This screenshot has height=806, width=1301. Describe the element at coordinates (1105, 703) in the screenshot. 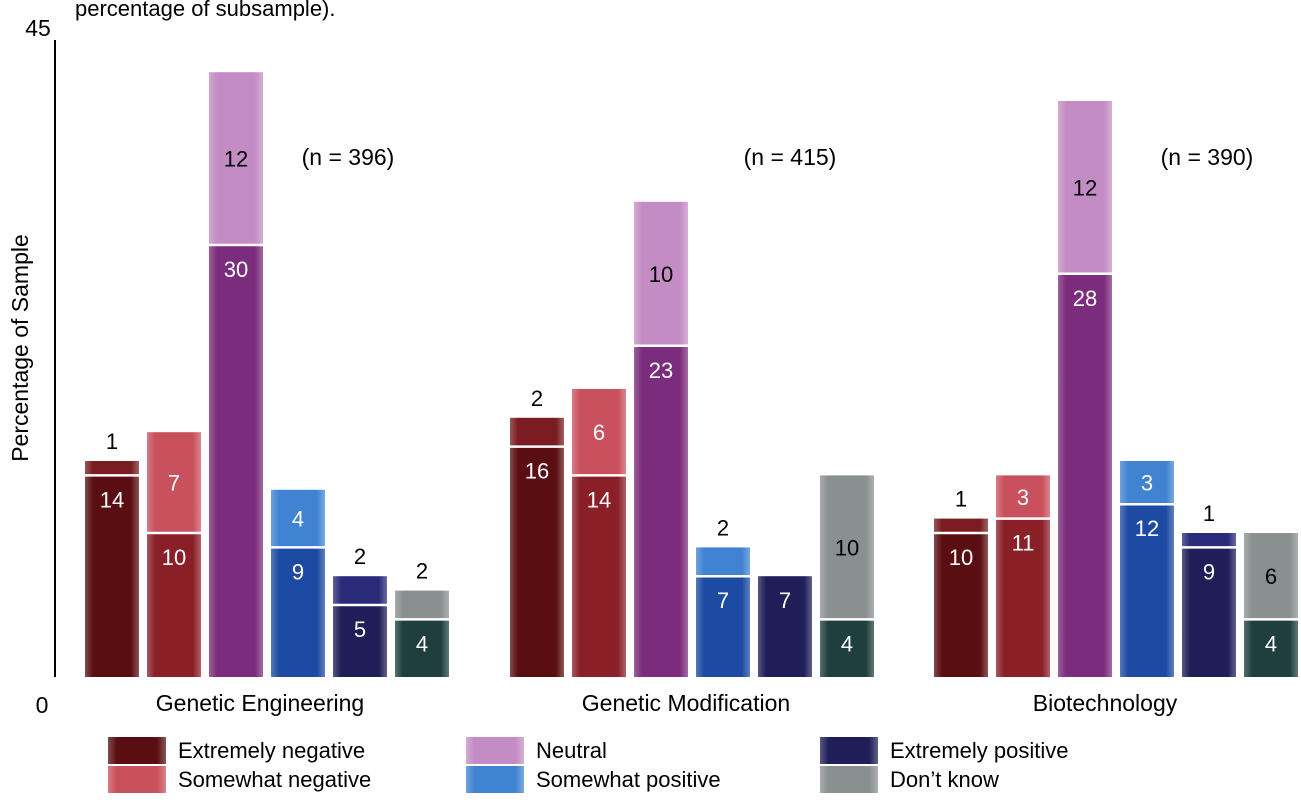

I see `x-tick-label: Biotechnology` at that location.